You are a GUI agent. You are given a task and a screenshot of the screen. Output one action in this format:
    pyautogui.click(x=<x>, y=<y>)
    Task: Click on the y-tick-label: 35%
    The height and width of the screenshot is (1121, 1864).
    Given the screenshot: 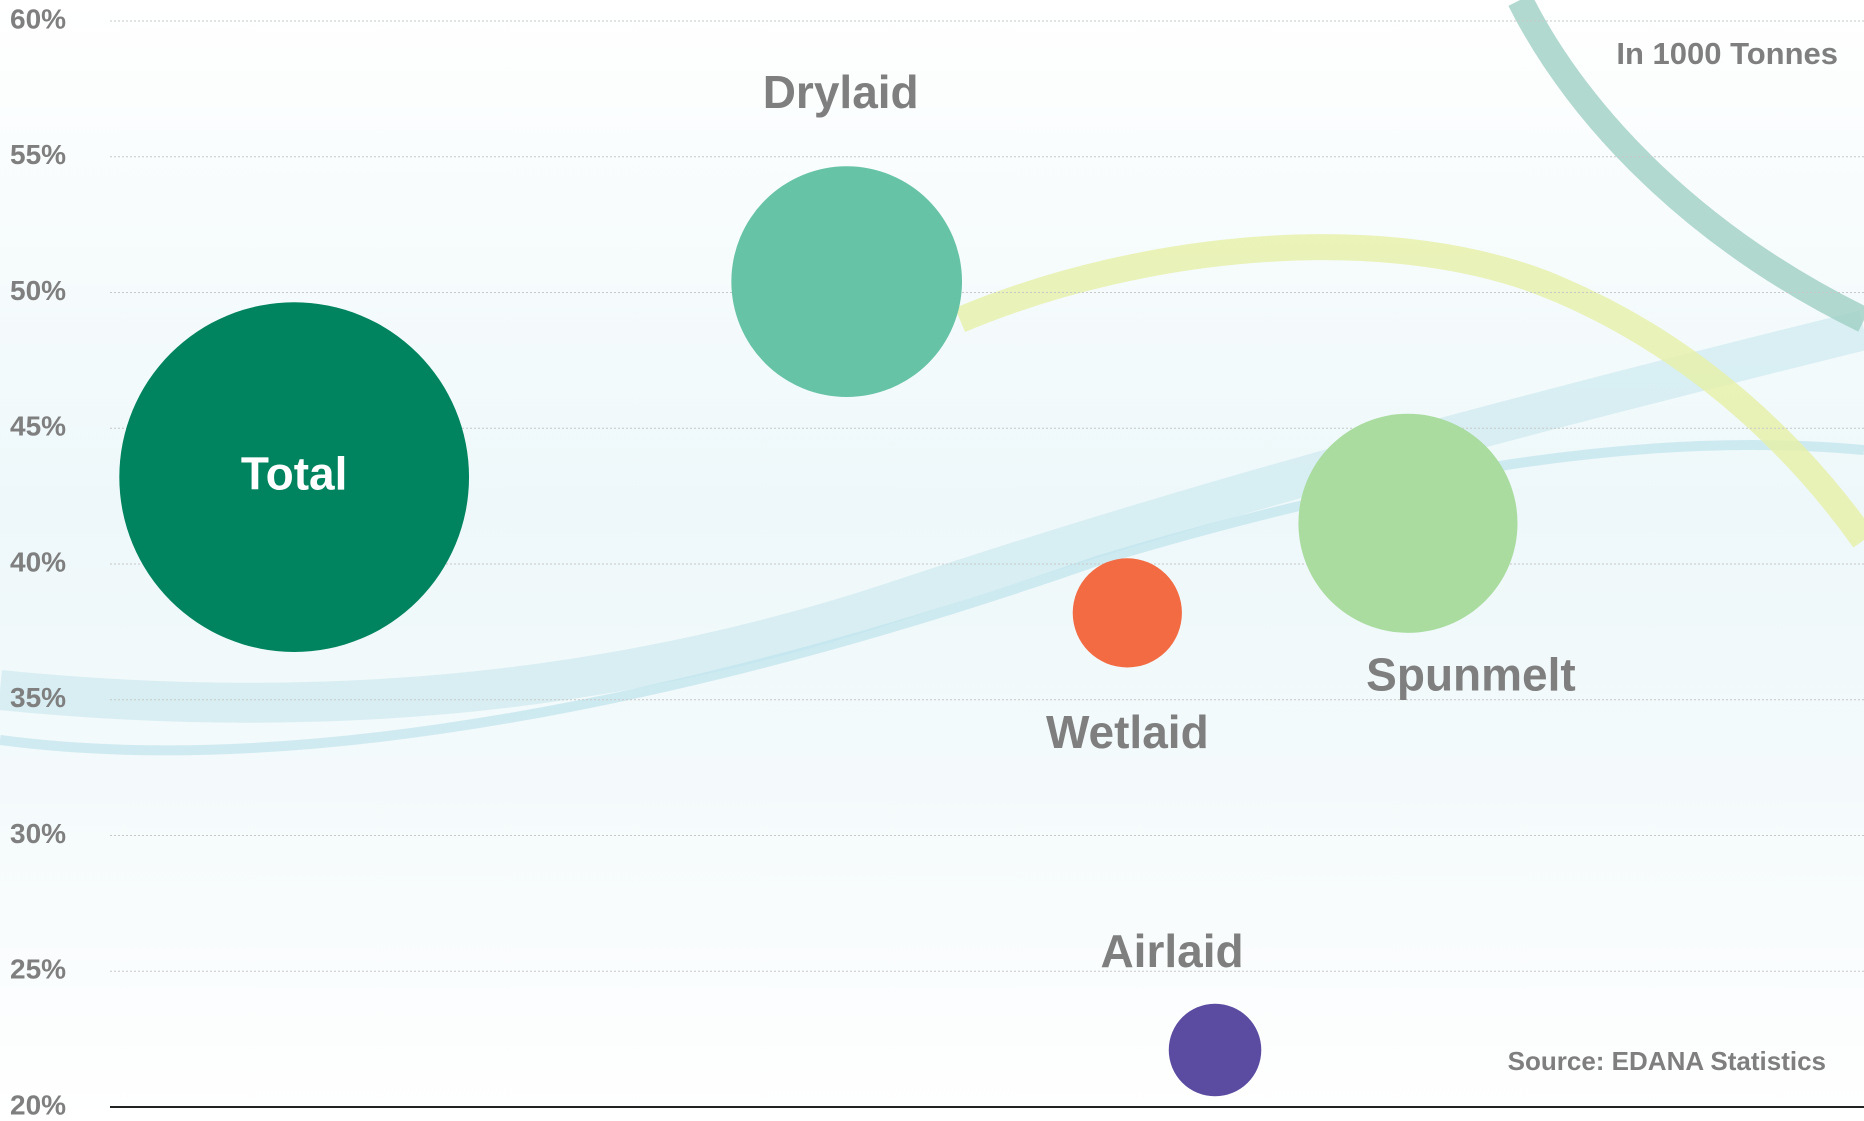 What is the action you would take?
    pyautogui.click(x=38, y=697)
    